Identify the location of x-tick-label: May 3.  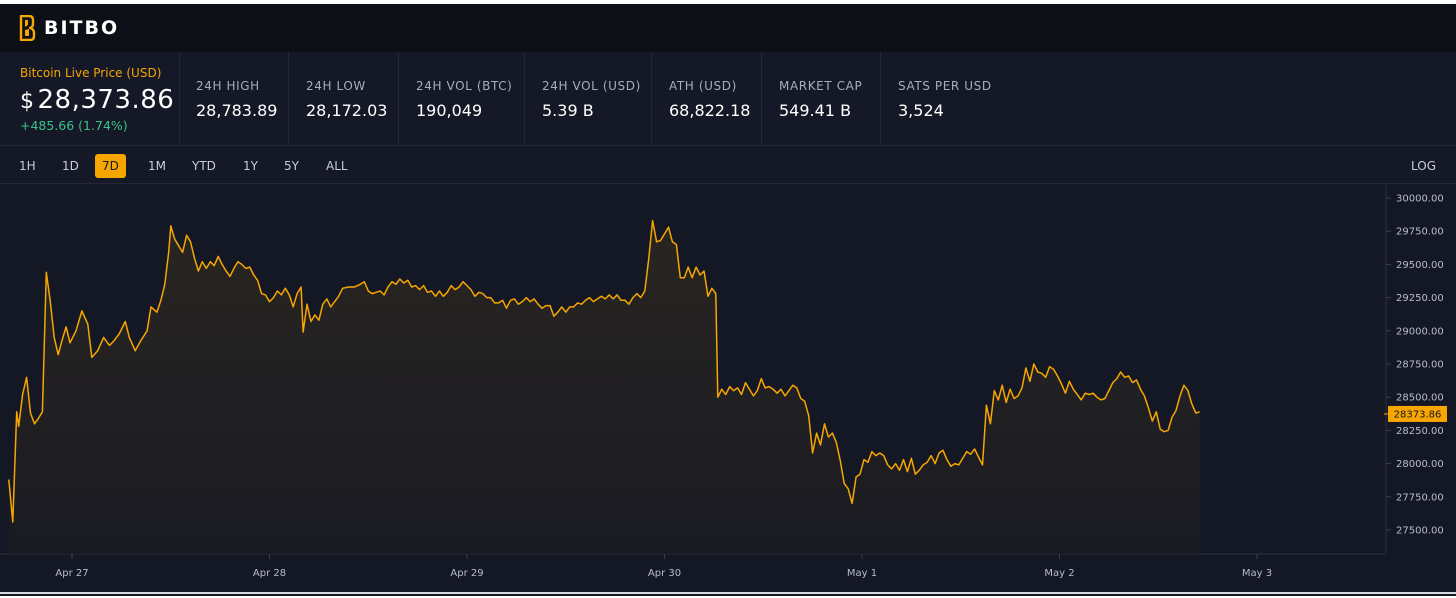
(1257, 573).